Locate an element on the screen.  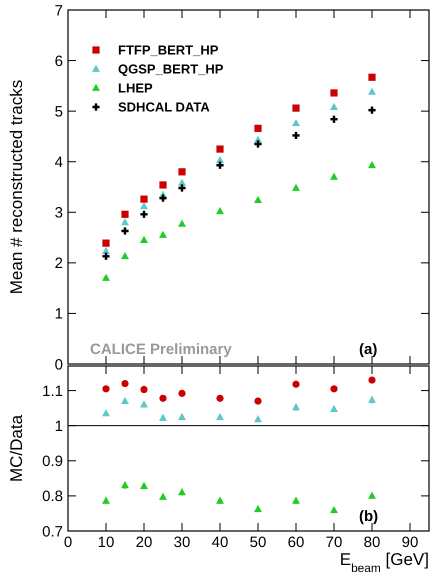
annotation: CALICE Preliminary is located at coordinates (161, 349).